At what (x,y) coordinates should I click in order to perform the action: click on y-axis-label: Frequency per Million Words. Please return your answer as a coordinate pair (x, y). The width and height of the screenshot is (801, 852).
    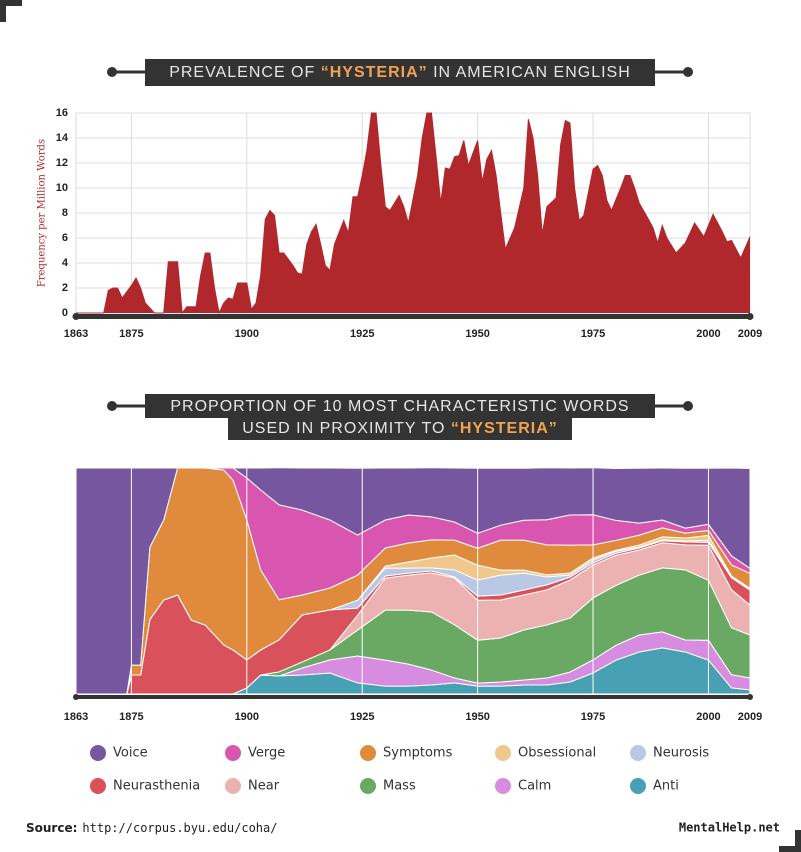
    Looking at the image, I should click on (42, 213).